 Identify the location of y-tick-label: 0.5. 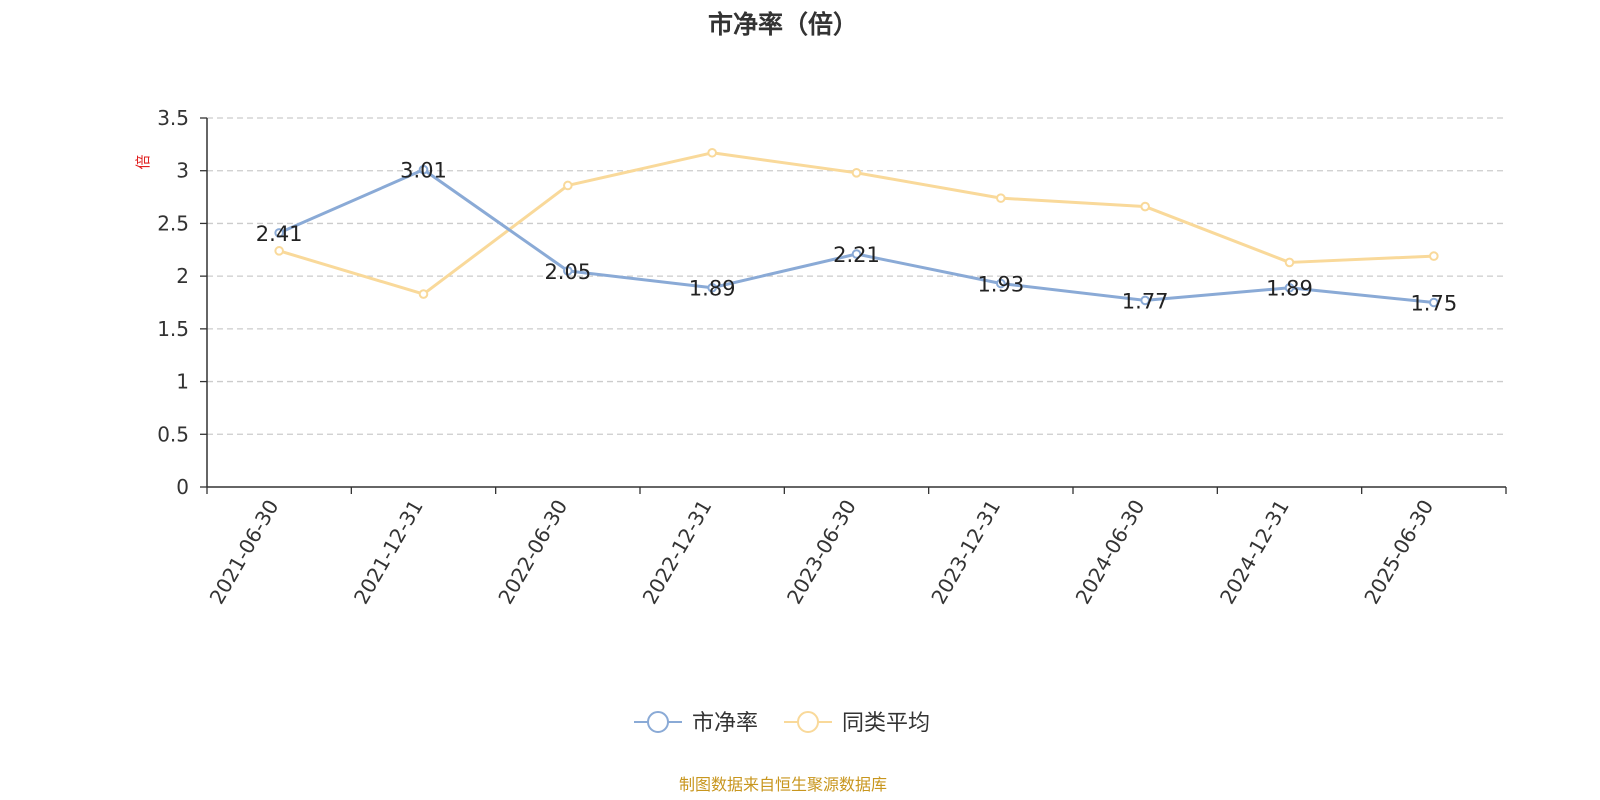
(173, 434).